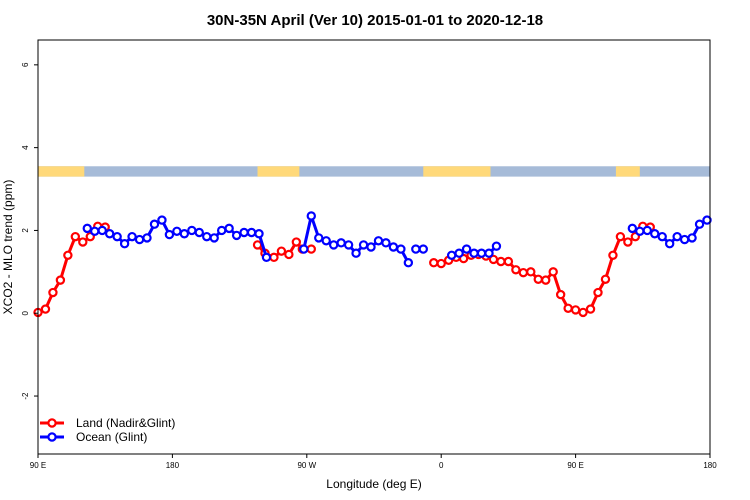 This screenshot has width=750, height=500. I want to click on legend-land-marker, so click(52, 423).